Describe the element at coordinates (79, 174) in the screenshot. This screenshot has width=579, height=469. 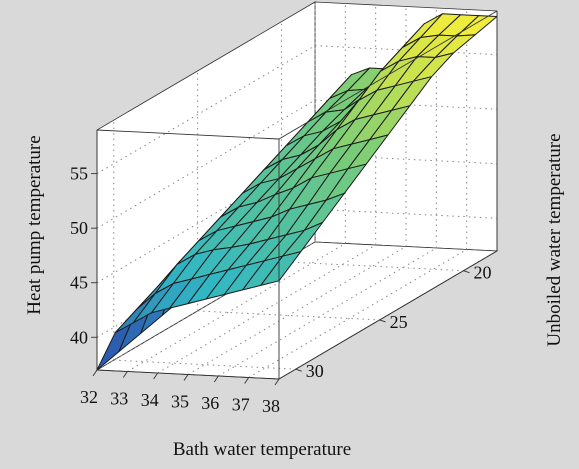
I see `z-tick-label: 55` at that location.